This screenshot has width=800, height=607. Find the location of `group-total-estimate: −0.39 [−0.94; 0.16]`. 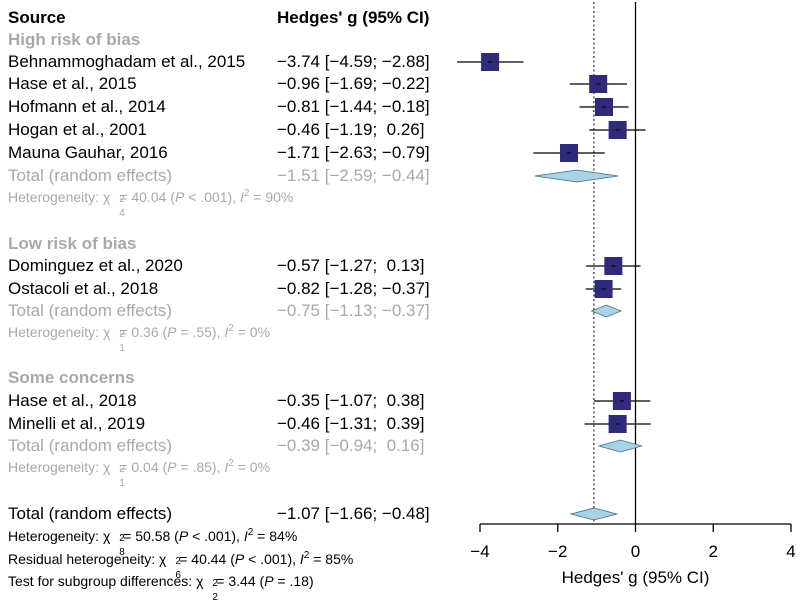

group-total-estimate: −0.39 [−0.94; 0.16] is located at coordinates (351, 445).